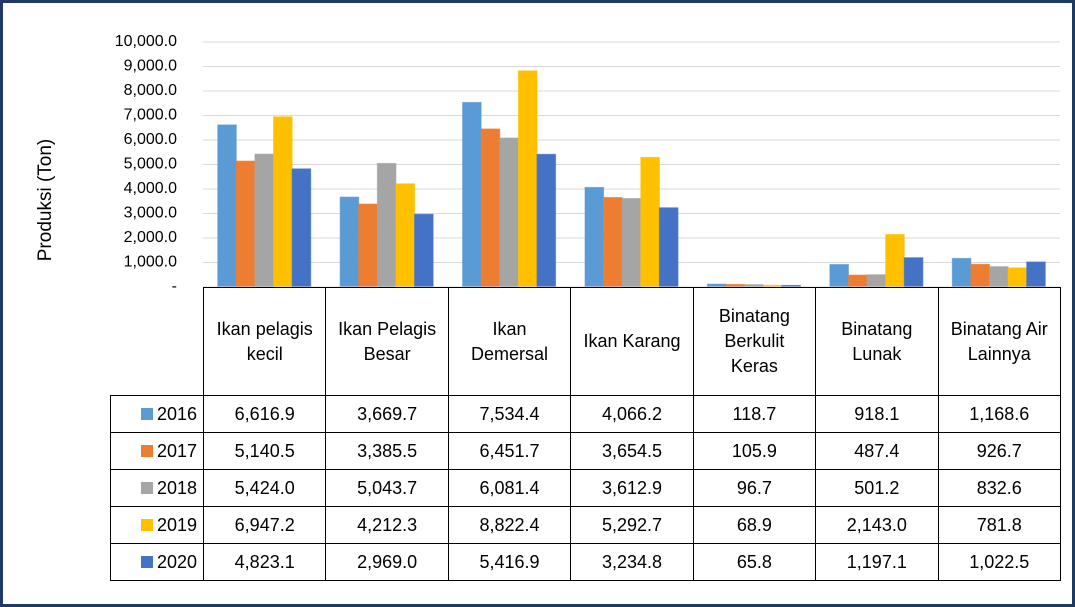  What do you see at coordinates (150, 213) in the screenshot?
I see `y-tick-label: 3,000.0` at bounding box center [150, 213].